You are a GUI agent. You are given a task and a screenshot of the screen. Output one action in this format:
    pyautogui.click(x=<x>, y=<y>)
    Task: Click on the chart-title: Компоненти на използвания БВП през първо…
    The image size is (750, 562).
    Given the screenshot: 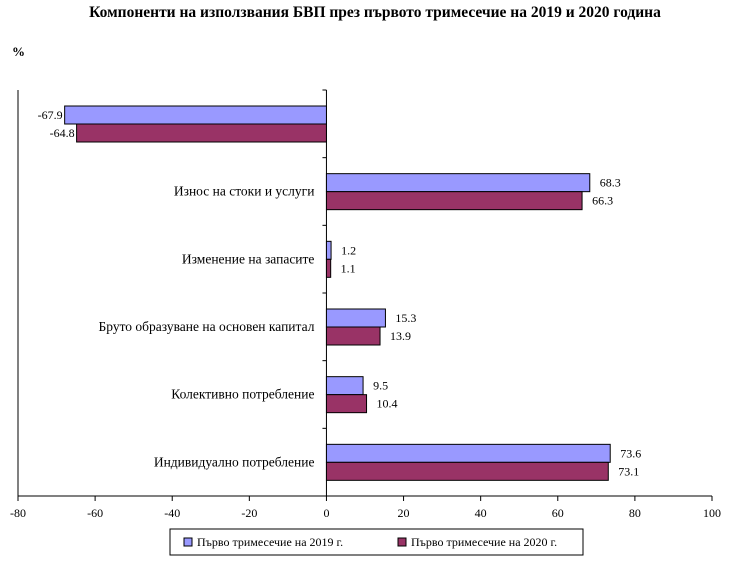 What is the action you would take?
    pyautogui.click(x=375, y=12)
    